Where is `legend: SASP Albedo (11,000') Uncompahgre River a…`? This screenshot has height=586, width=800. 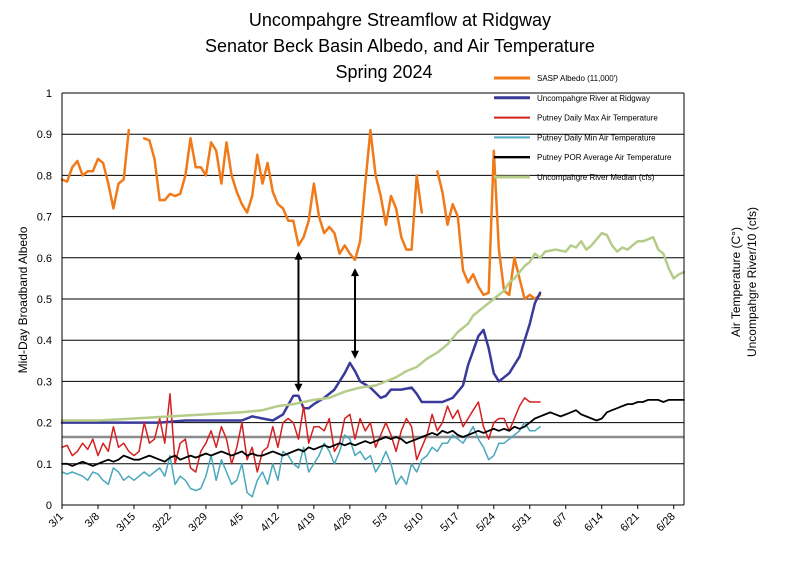 legend: SASP Albedo (11,000') Uncompahgre River a… is located at coordinates (583, 128).